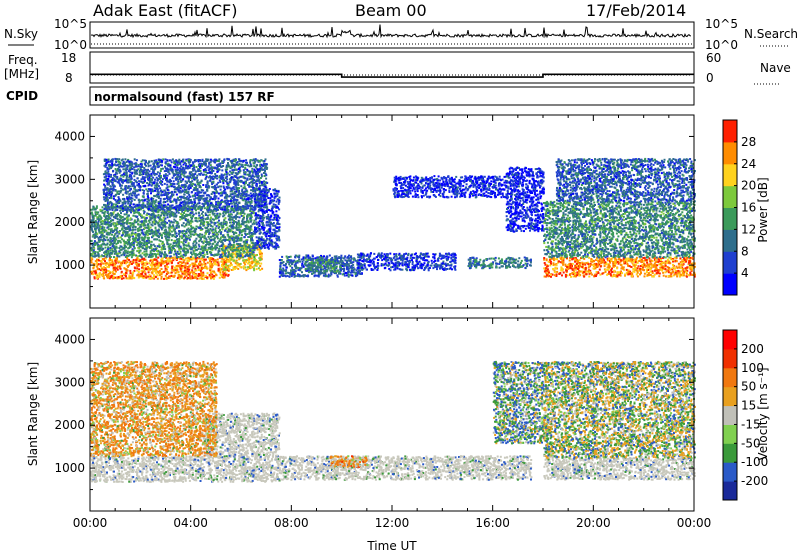  What do you see at coordinates (21, 74) in the screenshot?
I see `freq-label-2: [MHz]` at bounding box center [21, 74].